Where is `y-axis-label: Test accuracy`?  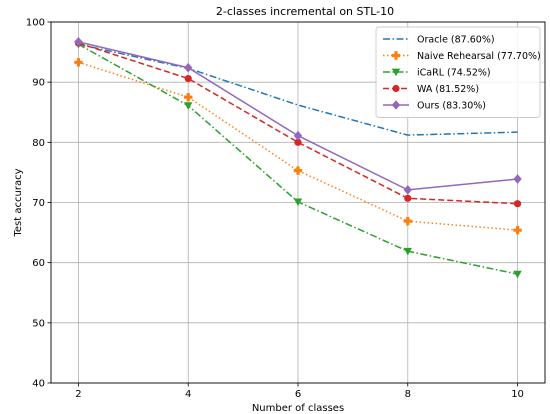
y-axis-label: Test accuracy is located at coordinates (18, 202).